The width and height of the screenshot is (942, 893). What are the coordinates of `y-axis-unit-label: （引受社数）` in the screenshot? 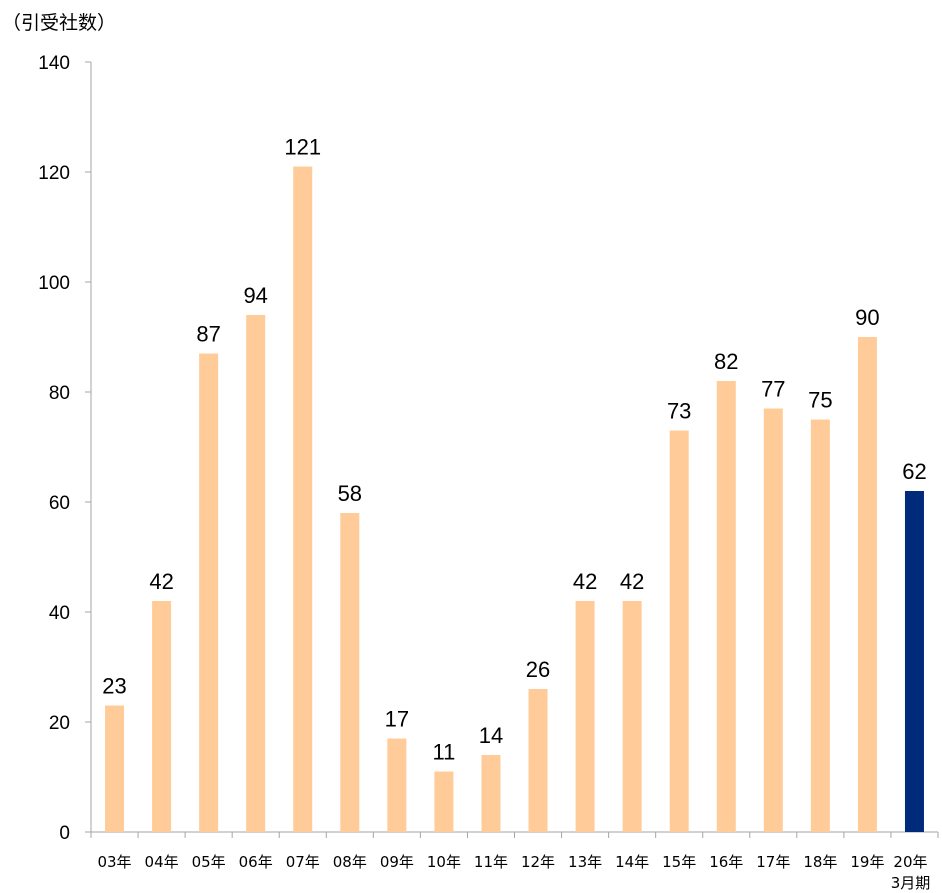 It's located at (59, 23).